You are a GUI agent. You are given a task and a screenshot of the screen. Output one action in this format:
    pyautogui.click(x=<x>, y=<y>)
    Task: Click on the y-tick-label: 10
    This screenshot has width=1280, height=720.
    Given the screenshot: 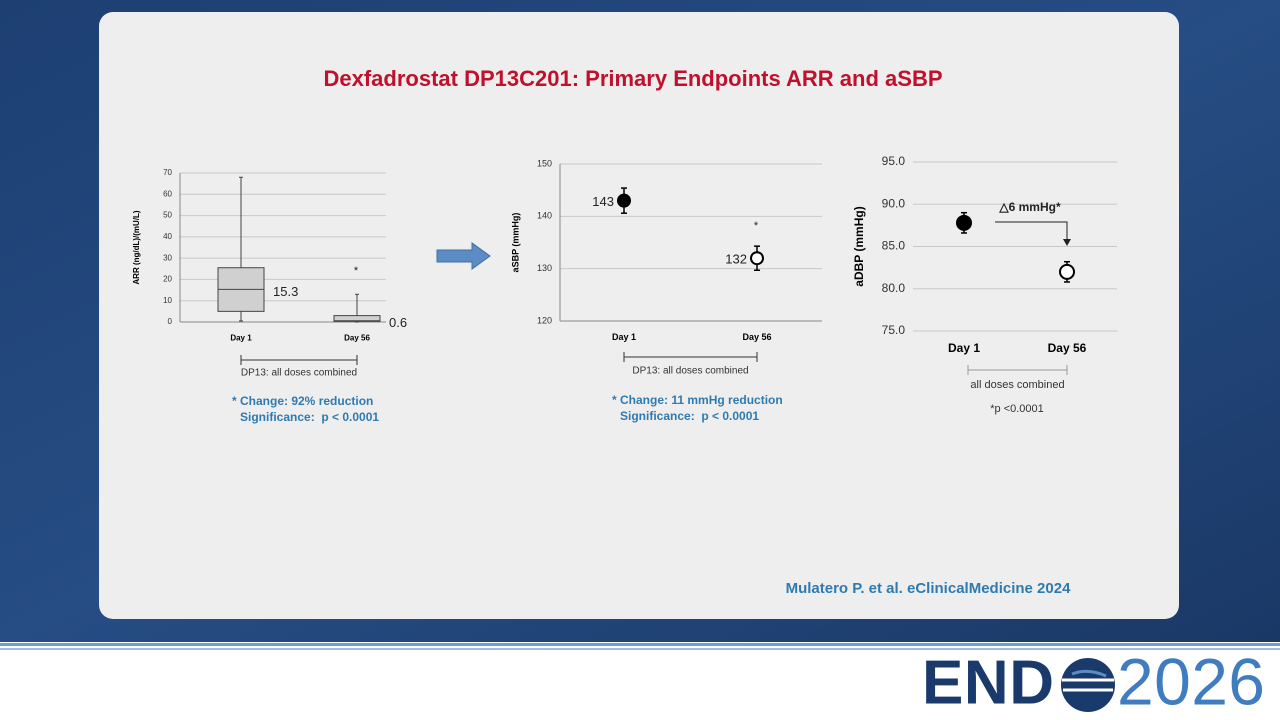 What is the action you would take?
    pyautogui.click(x=167, y=300)
    